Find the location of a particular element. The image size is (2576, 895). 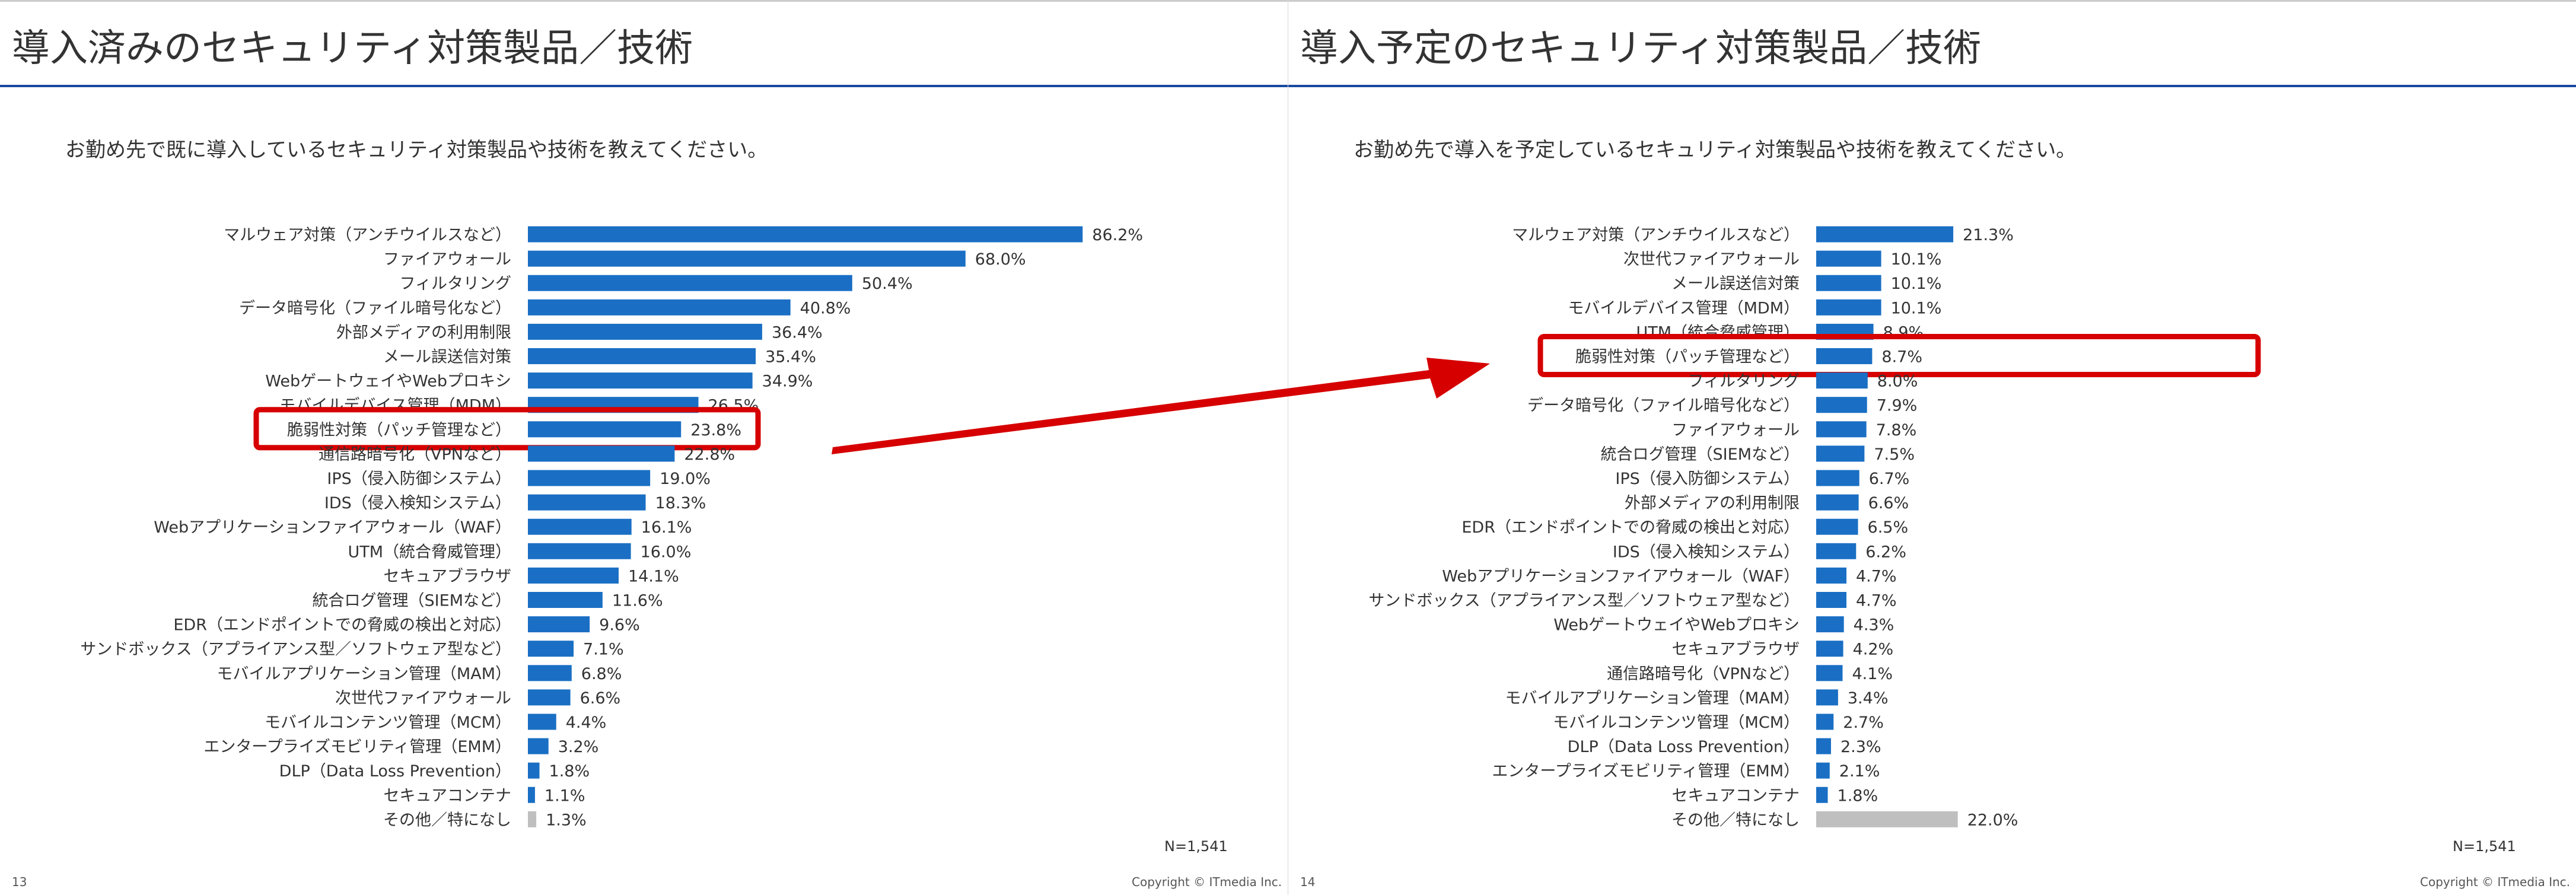

data-label: 22.0% is located at coordinates (1992, 820).